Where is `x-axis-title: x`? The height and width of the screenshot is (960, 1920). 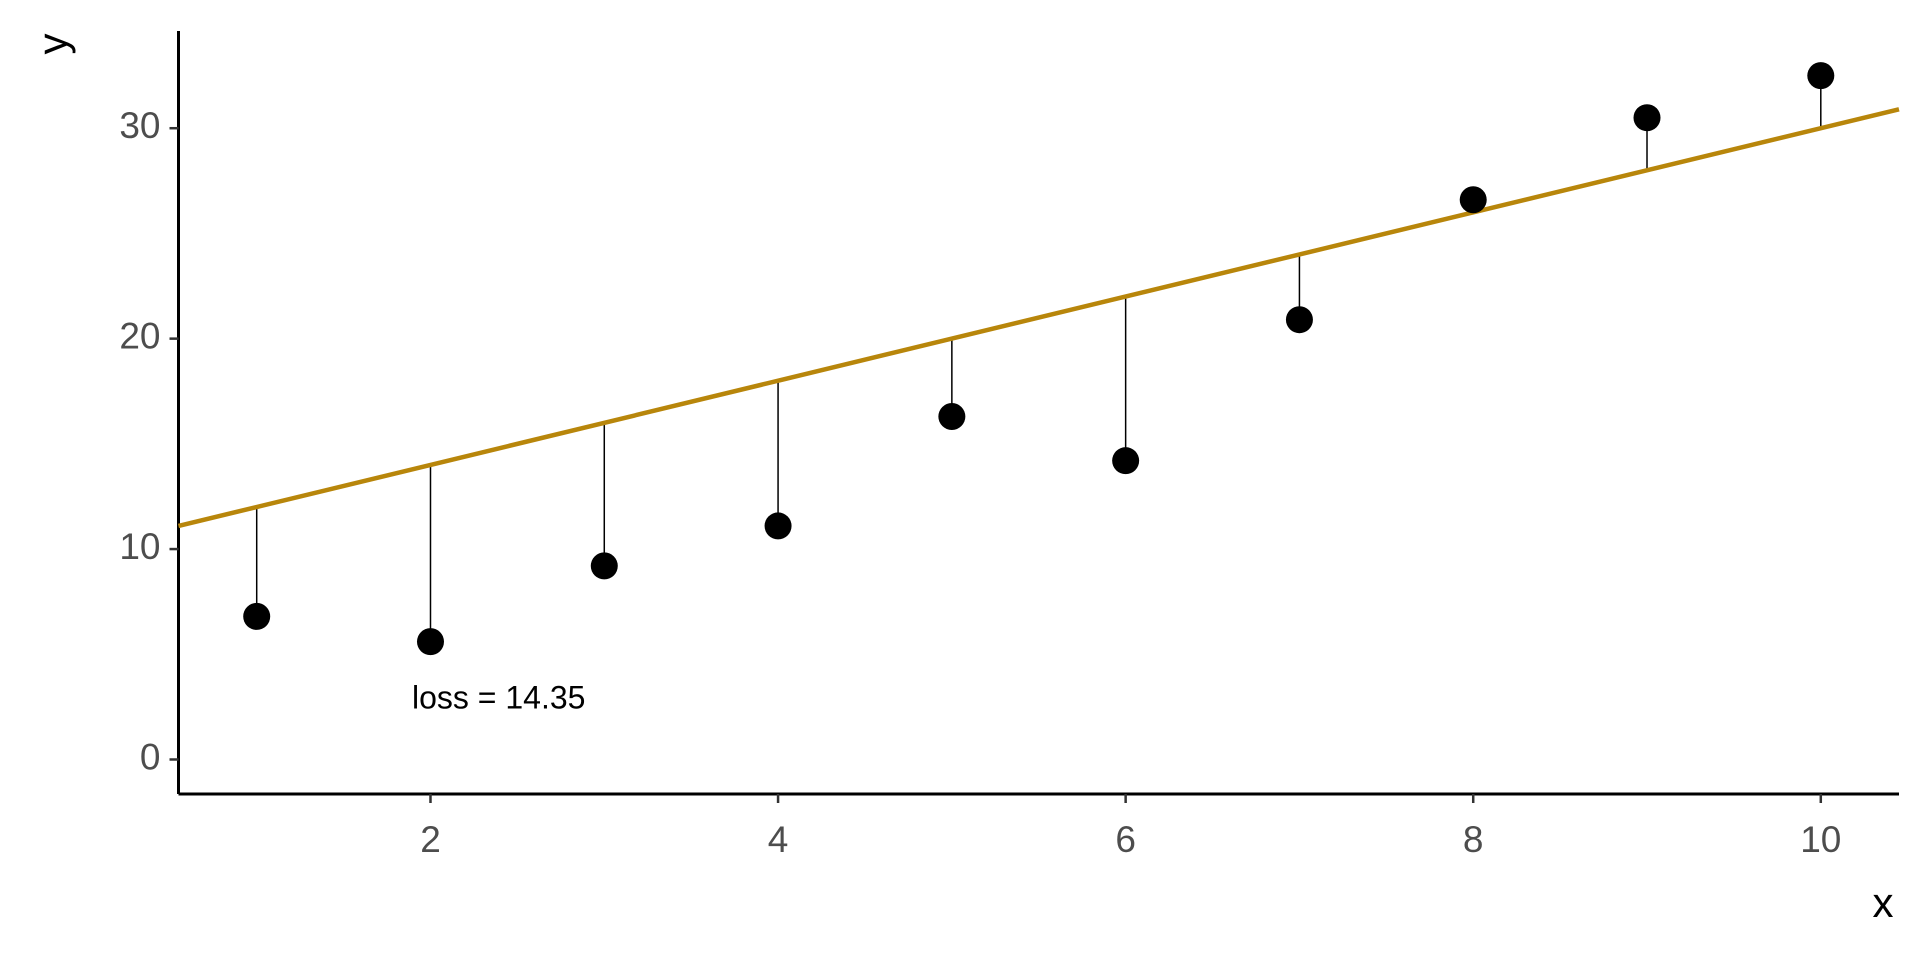
x-axis-title: x is located at coordinates (1883, 902).